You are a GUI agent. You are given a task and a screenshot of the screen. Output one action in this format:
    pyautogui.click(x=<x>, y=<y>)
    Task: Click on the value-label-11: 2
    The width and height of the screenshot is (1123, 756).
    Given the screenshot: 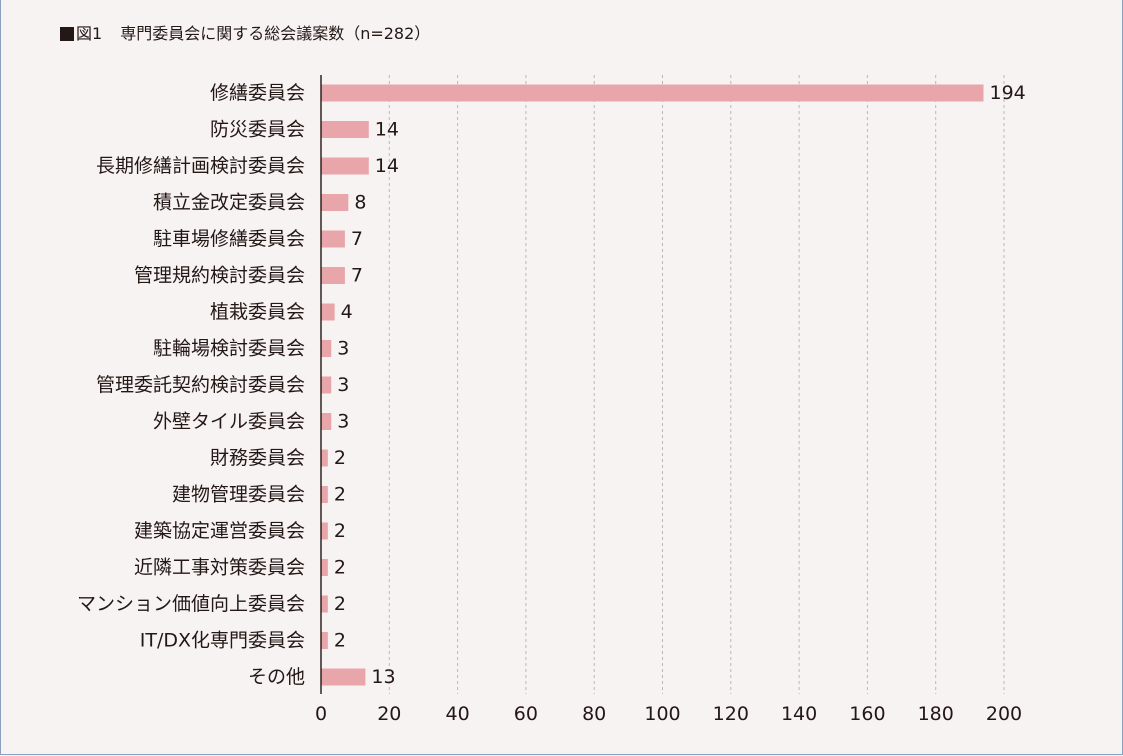 What is the action you would take?
    pyautogui.click(x=340, y=495)
    